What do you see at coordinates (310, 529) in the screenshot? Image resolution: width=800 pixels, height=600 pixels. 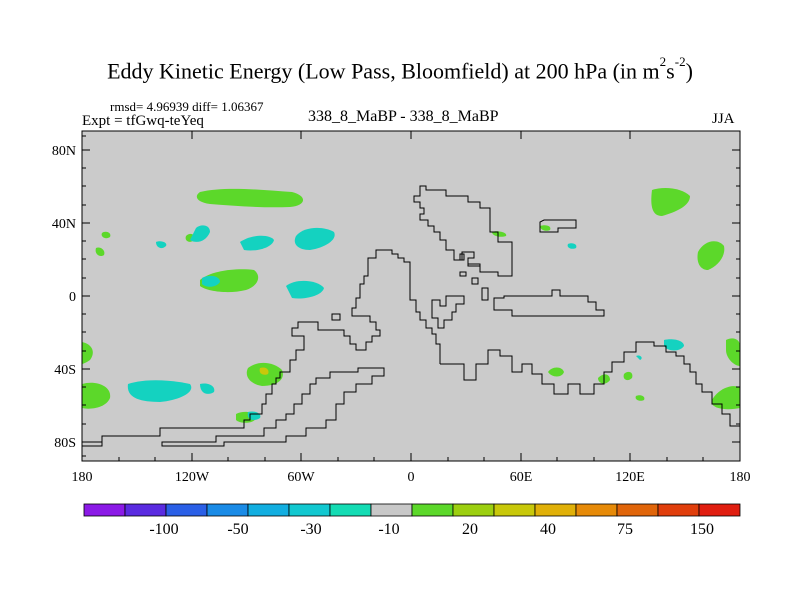 I see `colorbar-label: -30` at bounding box center [310, 529].